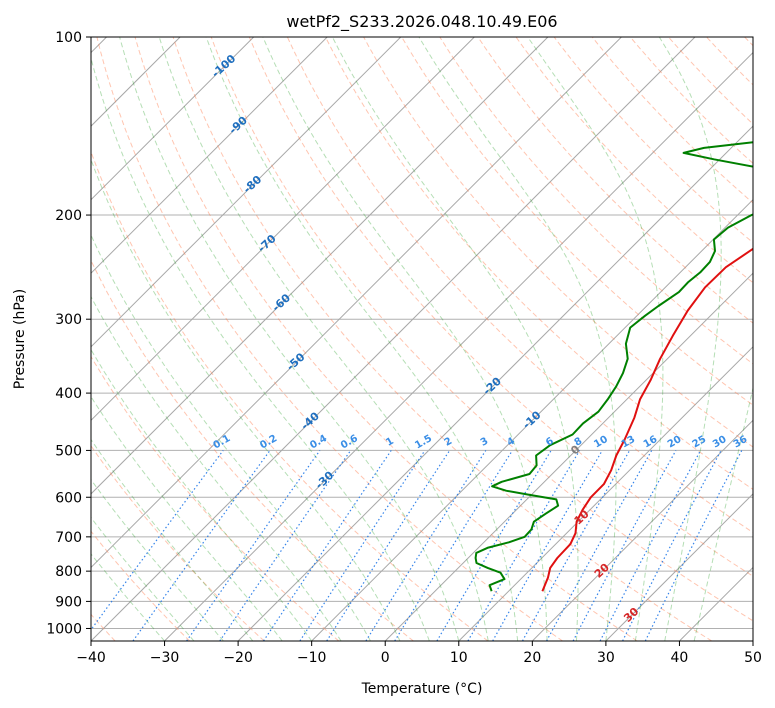  I want to click on mixing-ratio-label: 2, so click(449, 442).